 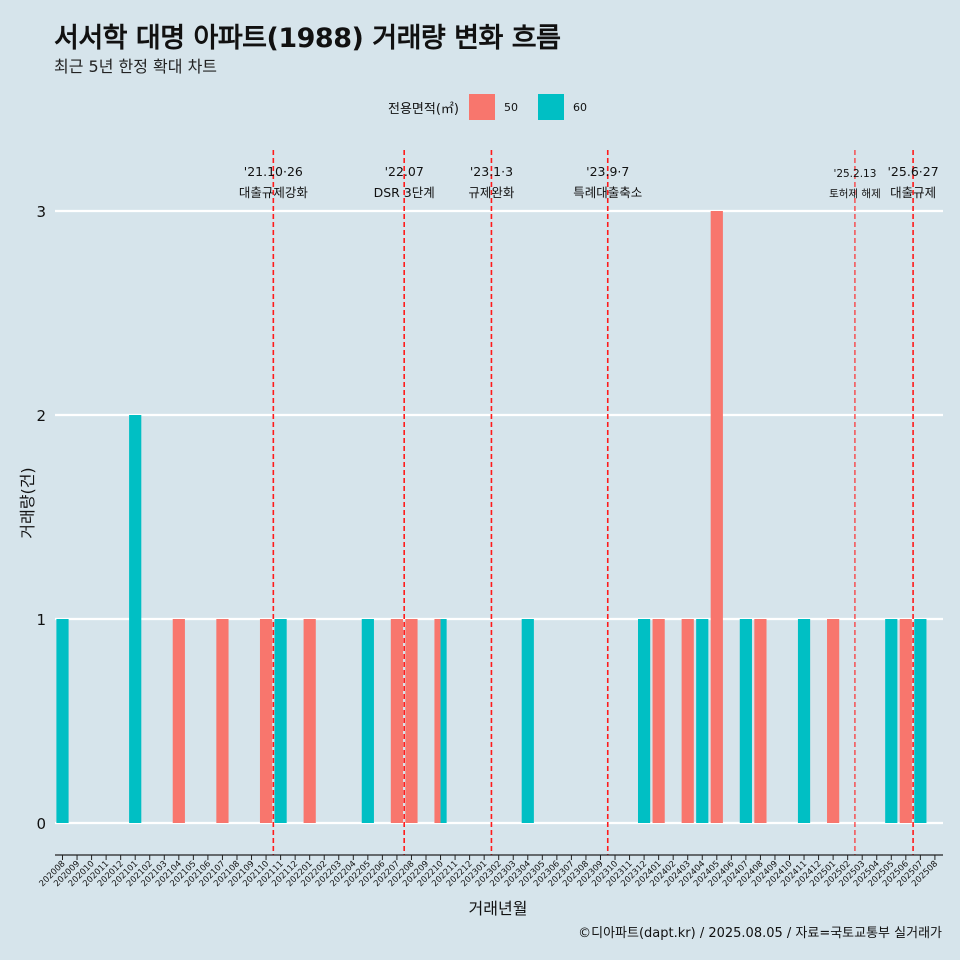 What do you see at coordinates (41, 416) in the screenshot?
I see `y-tick-label: 2` at bounding box center [41, 416].